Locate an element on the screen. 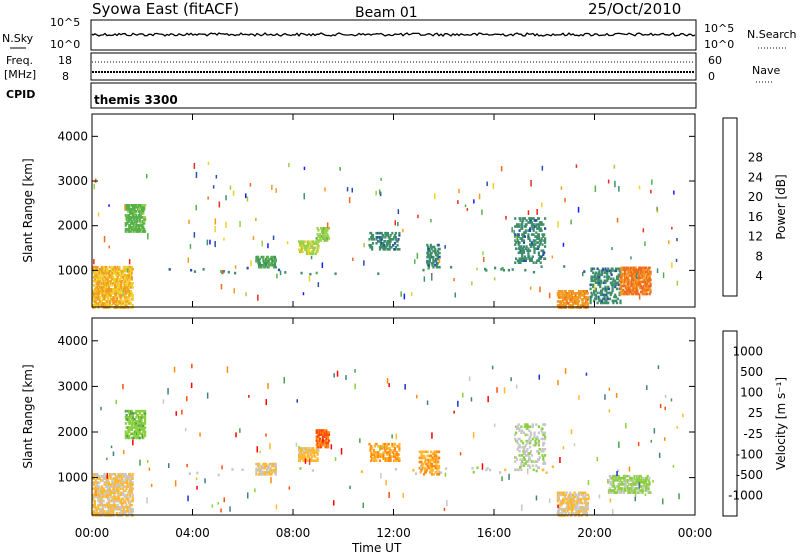  cpid-label: CPID is located at coordinates (20, 94).